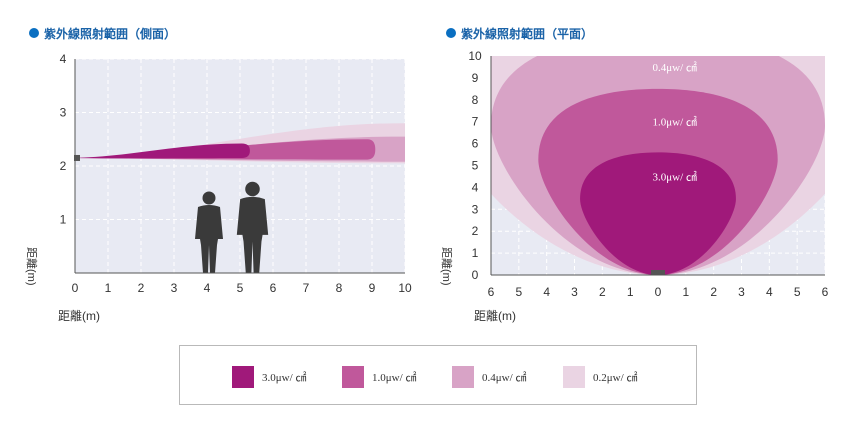 This screenshot has width=854, height=426. Describe the element at coordinates (475, 122) in the screenshot. I see `y-tick-label: 7` at that location.